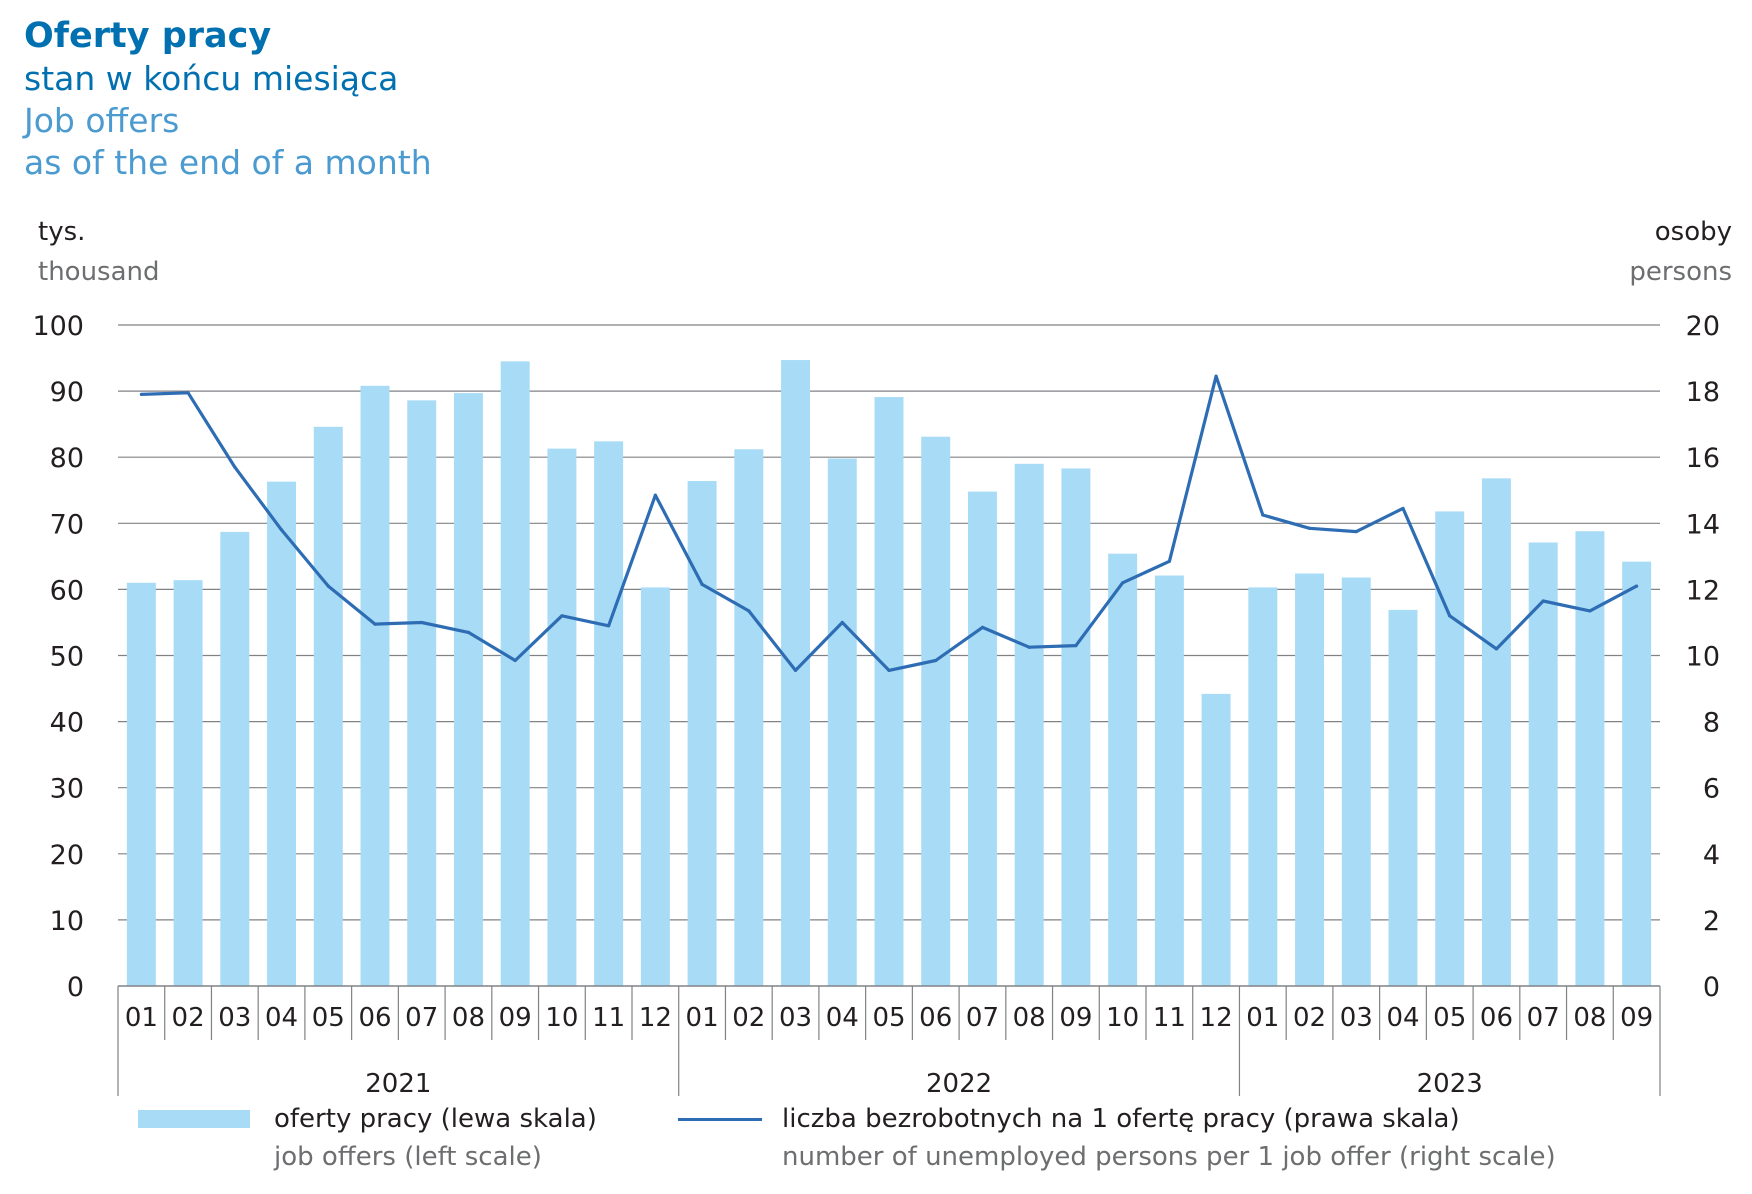 This screenshot has width=1752, height=1194. Describe the element at coordinates (67, 855) in the screenshot. I see `y-left-tick-label: 20` at that location.